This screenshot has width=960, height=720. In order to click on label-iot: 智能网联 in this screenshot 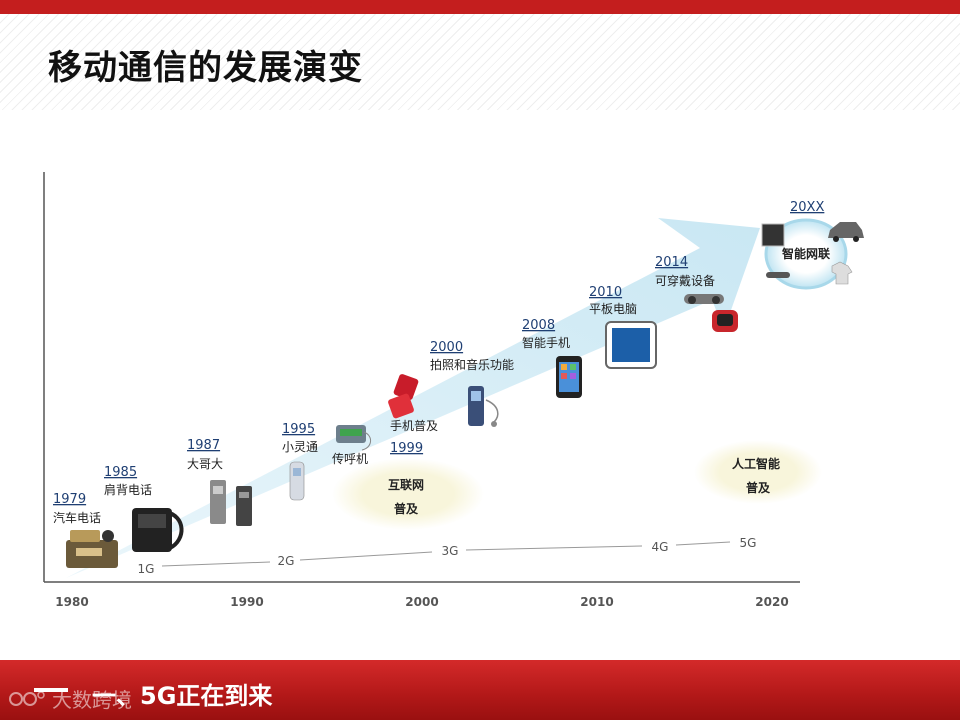, I will do `click(805, 253)`.